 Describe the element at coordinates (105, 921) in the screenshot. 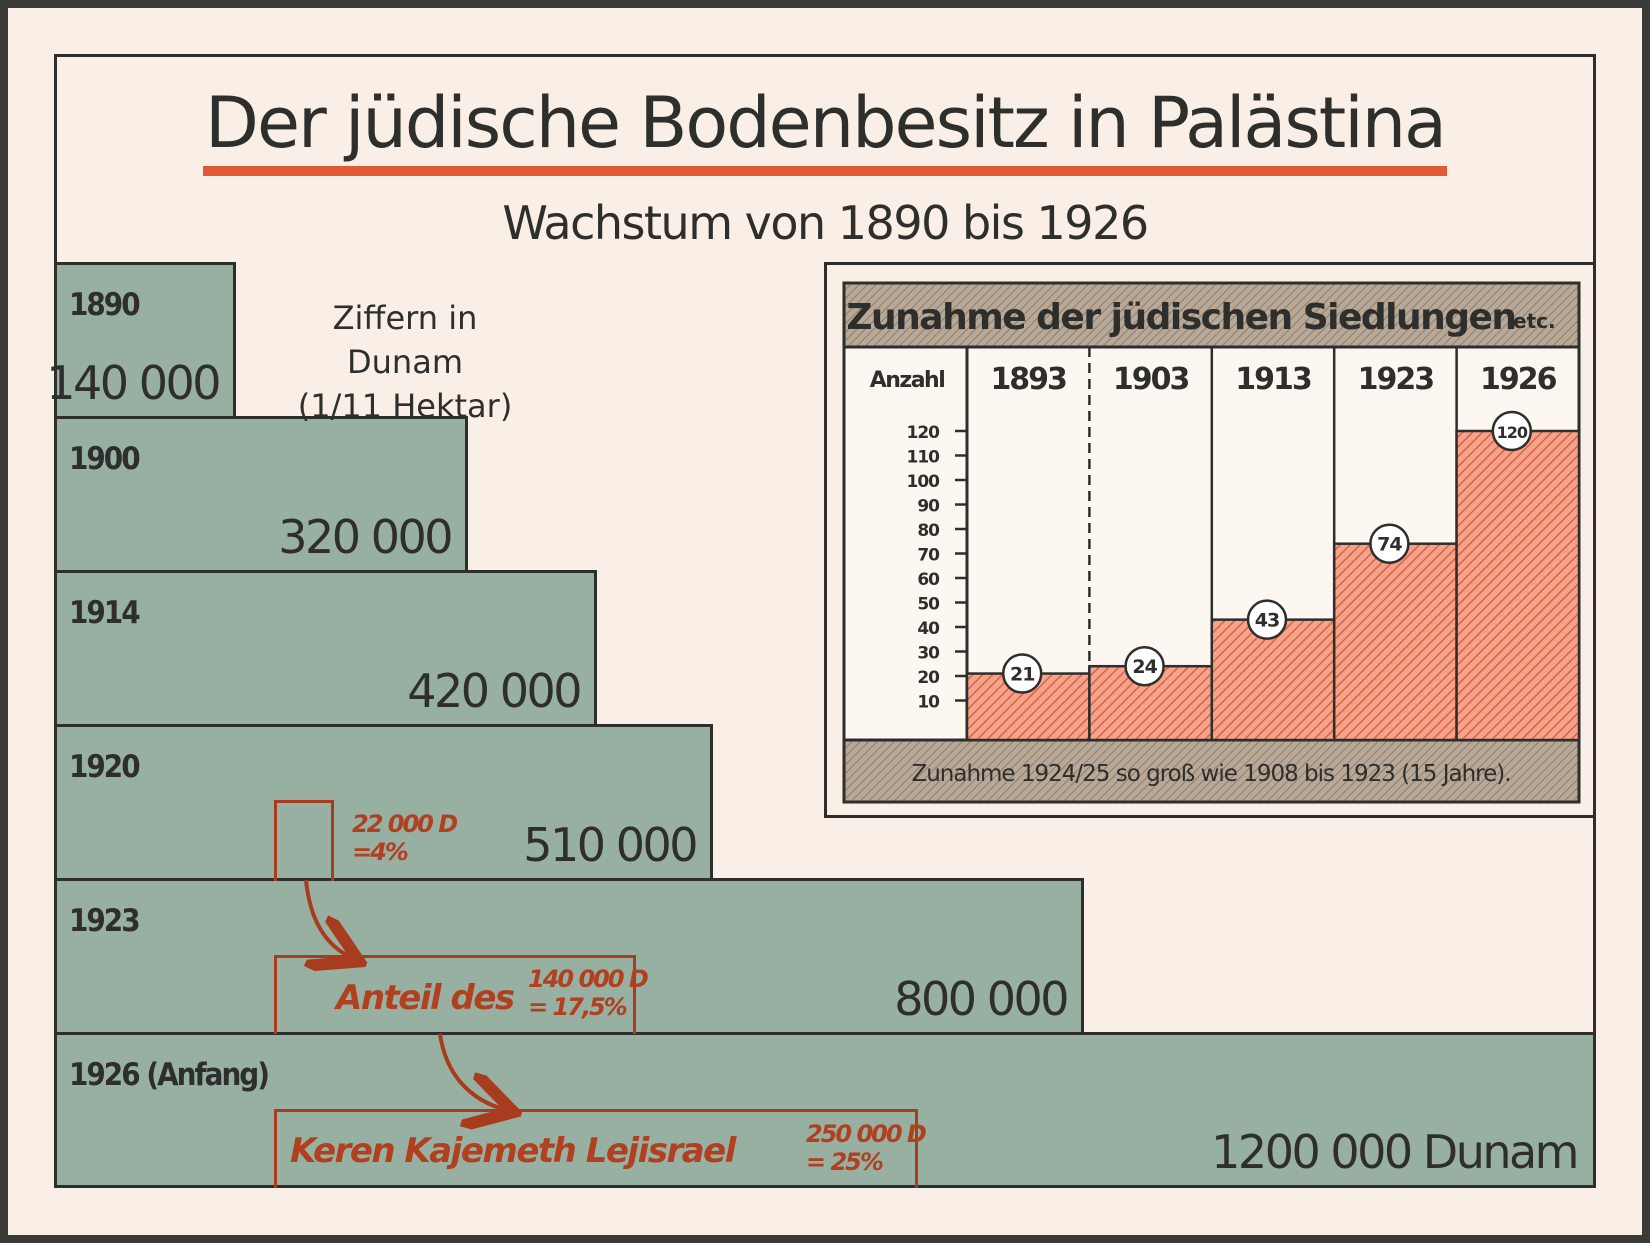

I see `band-year: 1923` at that location.